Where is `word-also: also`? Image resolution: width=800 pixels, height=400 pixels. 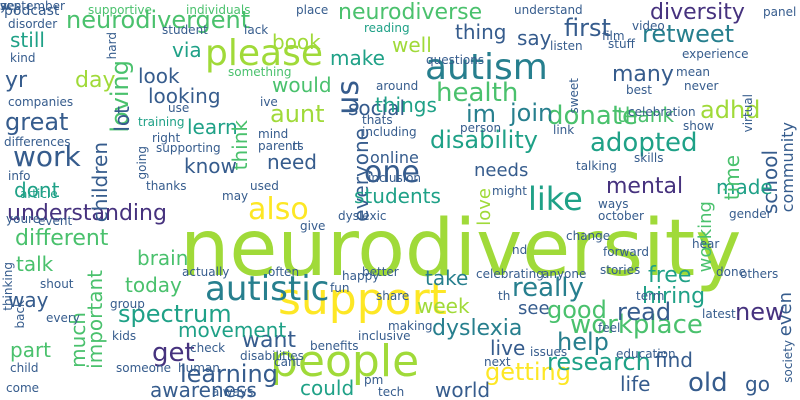 word-also: also is located at coordinates (278, 209).